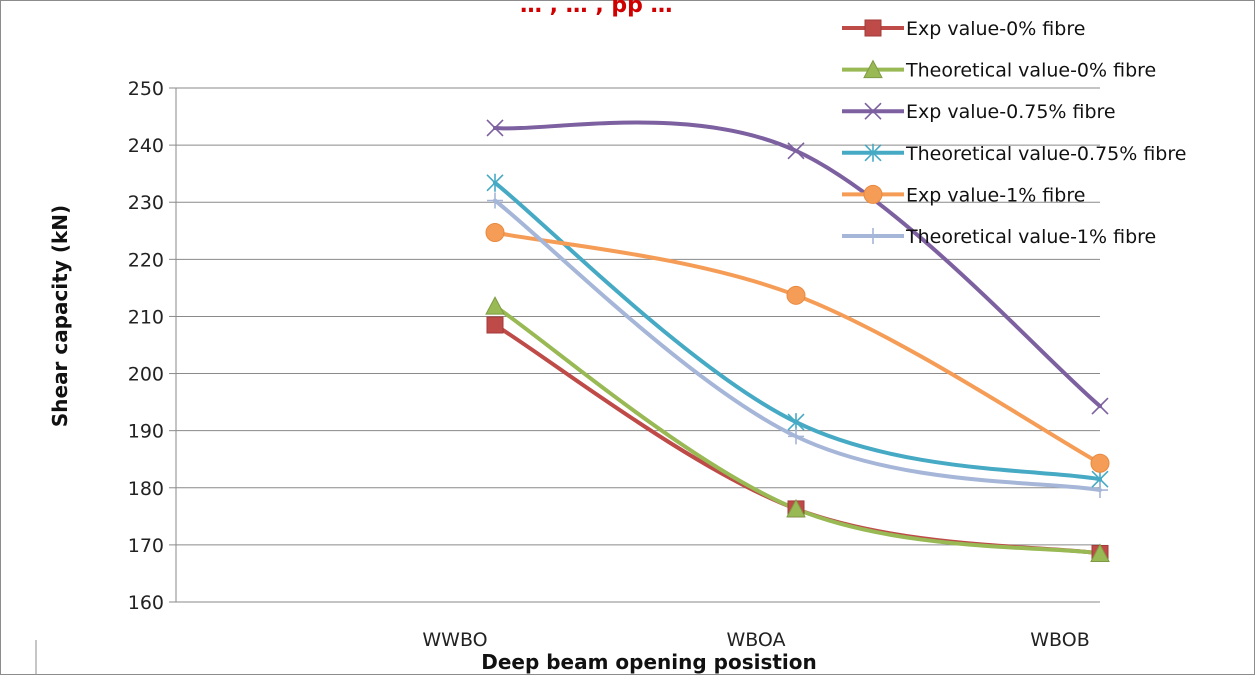 This screenshot has width=1255, height=675. I want to click on x-tick-label: WBOA, so click(755, 640).